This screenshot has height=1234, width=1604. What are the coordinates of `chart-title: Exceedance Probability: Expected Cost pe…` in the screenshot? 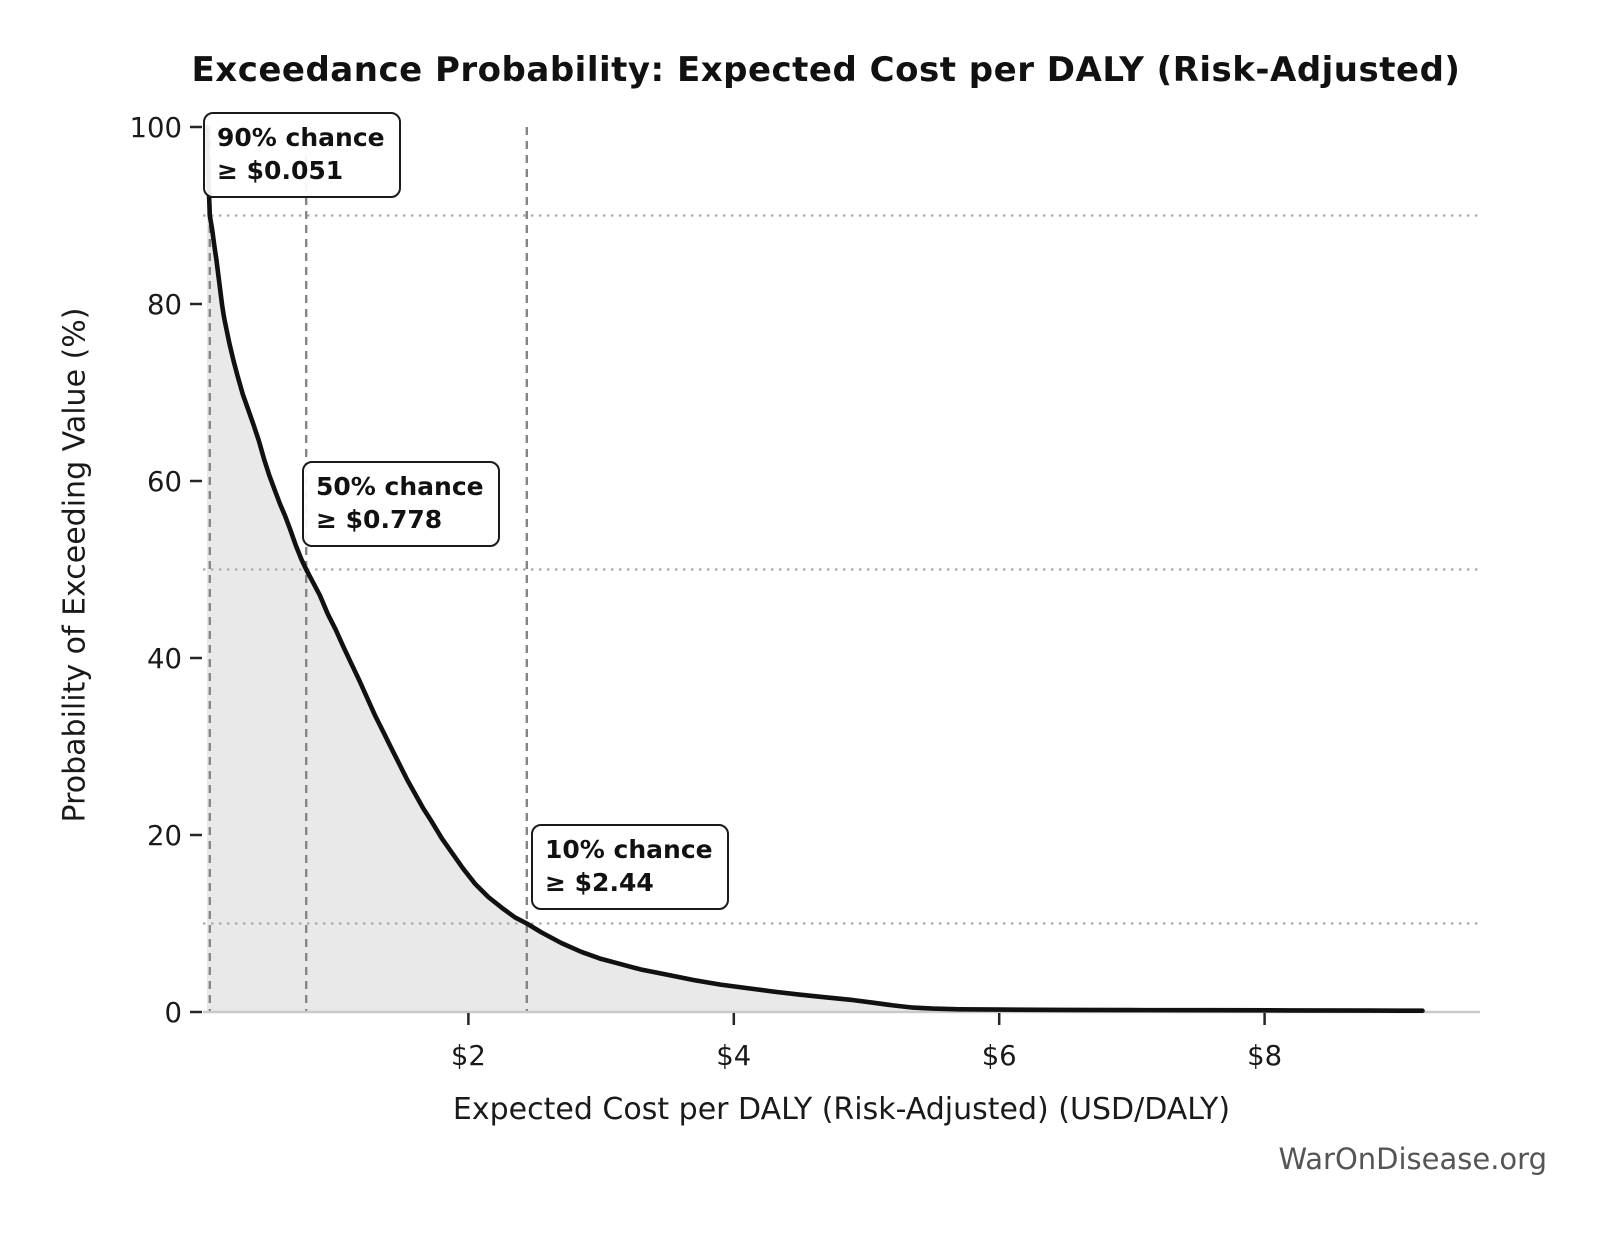 It's located at (826, 70).